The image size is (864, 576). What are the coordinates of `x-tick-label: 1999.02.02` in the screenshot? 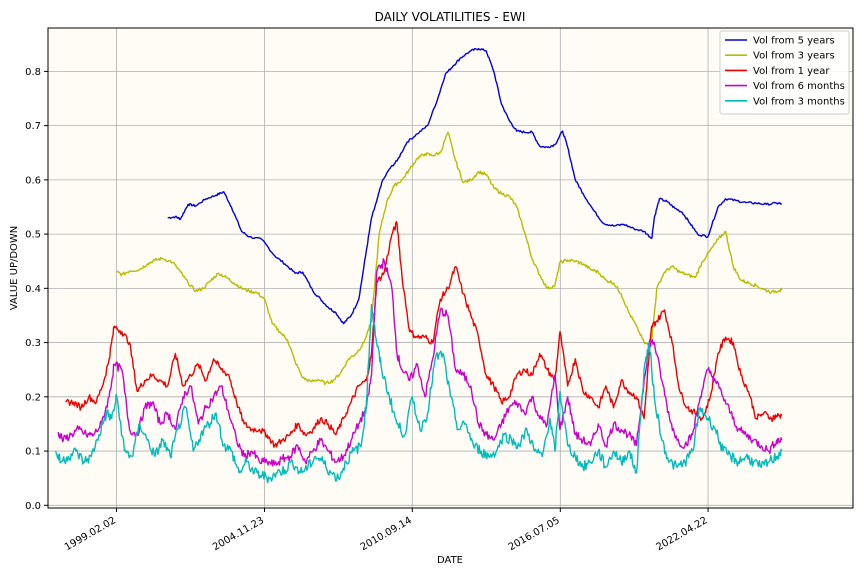 It's located at (90, 534).